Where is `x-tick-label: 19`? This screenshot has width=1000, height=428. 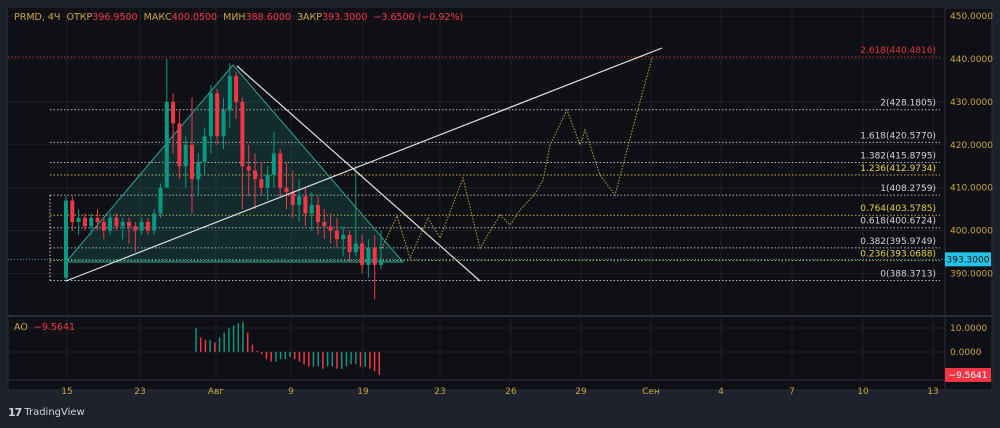
x-tick-label: 19 is located at coordinates (363, 392).